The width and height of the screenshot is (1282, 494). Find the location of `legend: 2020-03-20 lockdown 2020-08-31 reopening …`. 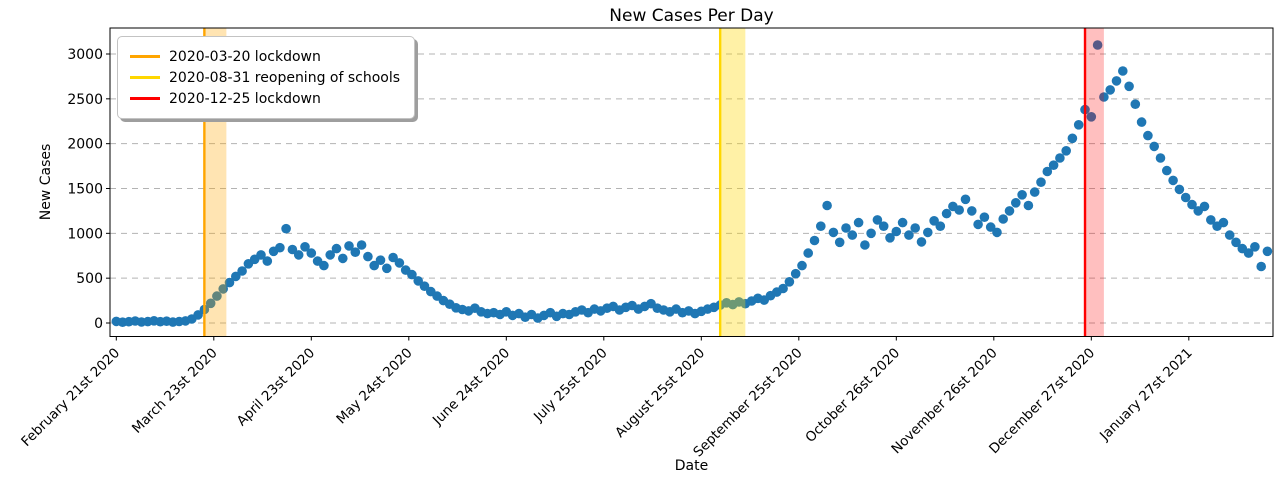

legend: 2020-03-20 lockdown 2020-08-31 reopening … is located at coordinates (266, 77).